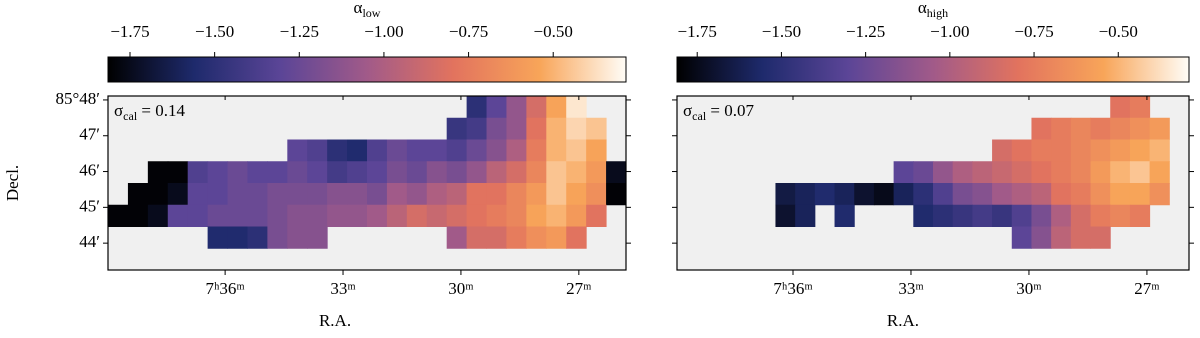 This screenshot has height=338, width=1200. Describe the element at coordinates (719, 112) in the screenshot. I see `annotation: σcal = 0.07` at that location.